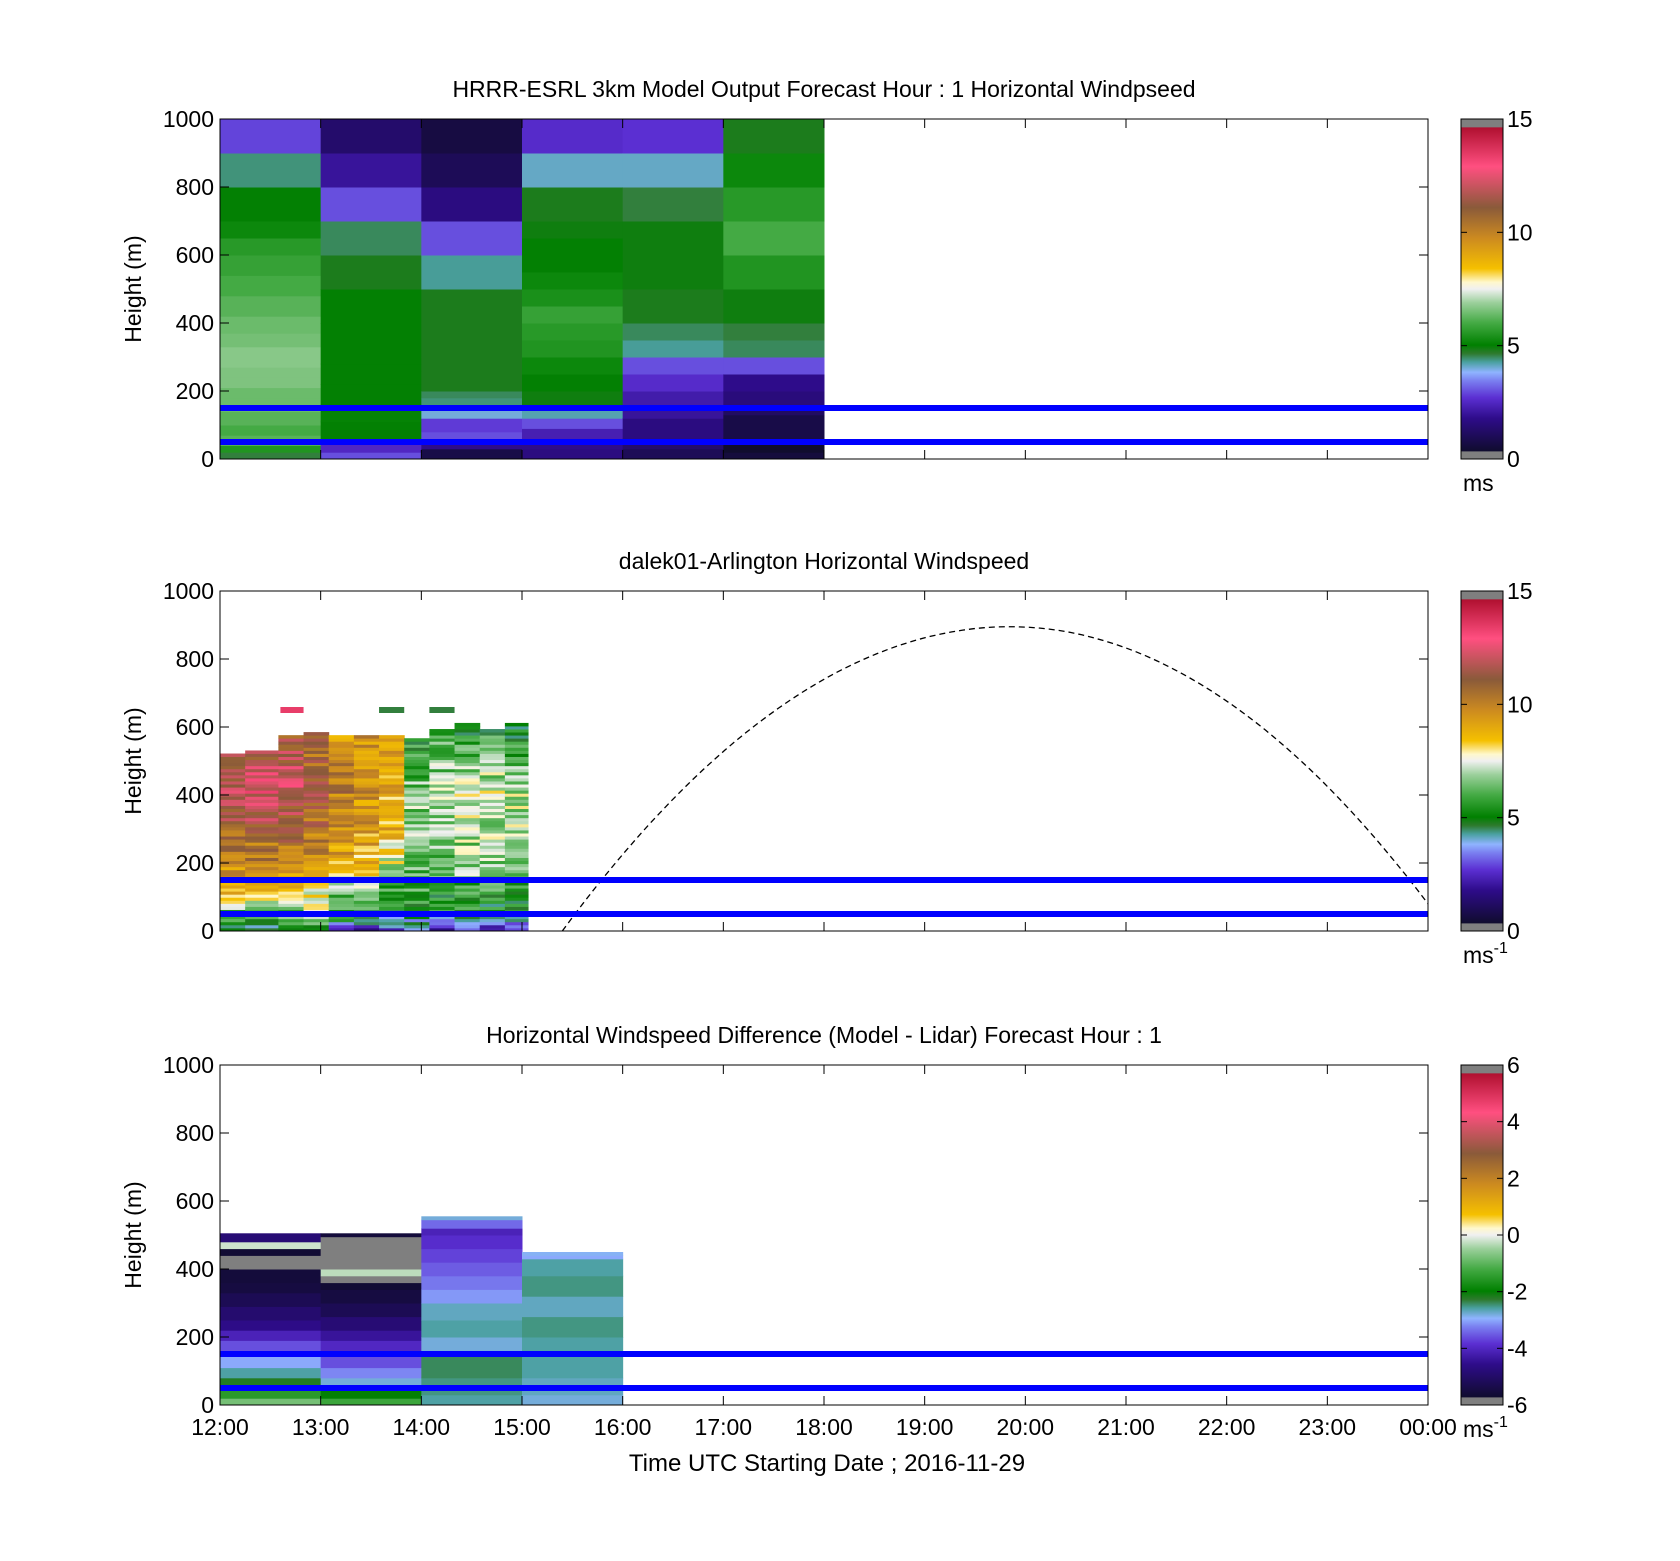 This screenshot has height=1561, width=1680. What do you see at coordinates (188, 591) in the screenshot?
I see `y-tick-label: 1000` at bounding box center [188, 591].